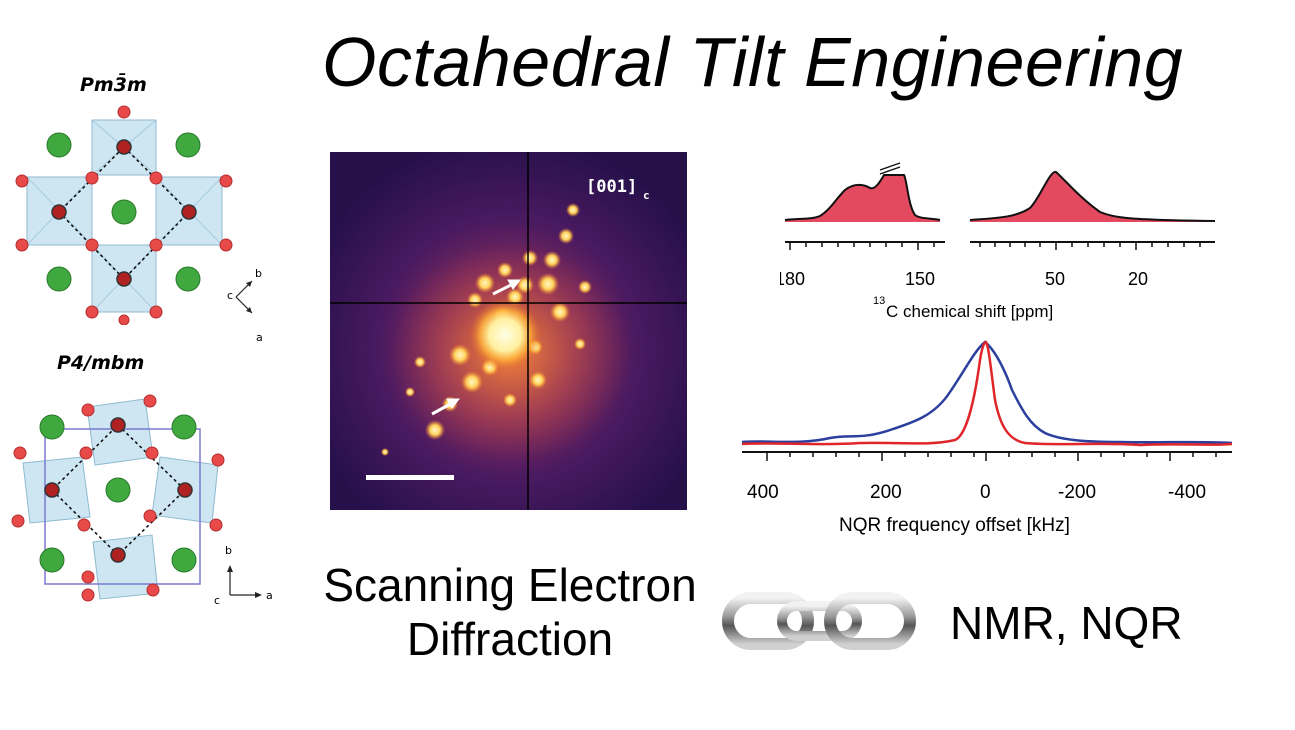 This screenshot has height=730, width=1295. What do you see at coordinates (1187, 492) in the screenshot?
I see `nqr-tick-minus-400: -400` at bounding box center [1187, 492].